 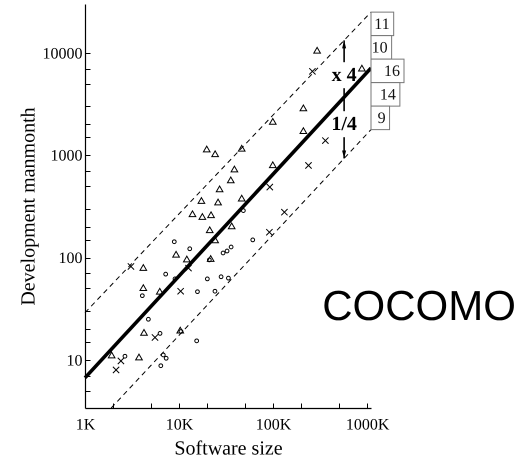 I want to click on x-axis-title: Software size, so click(x=228, y=449).